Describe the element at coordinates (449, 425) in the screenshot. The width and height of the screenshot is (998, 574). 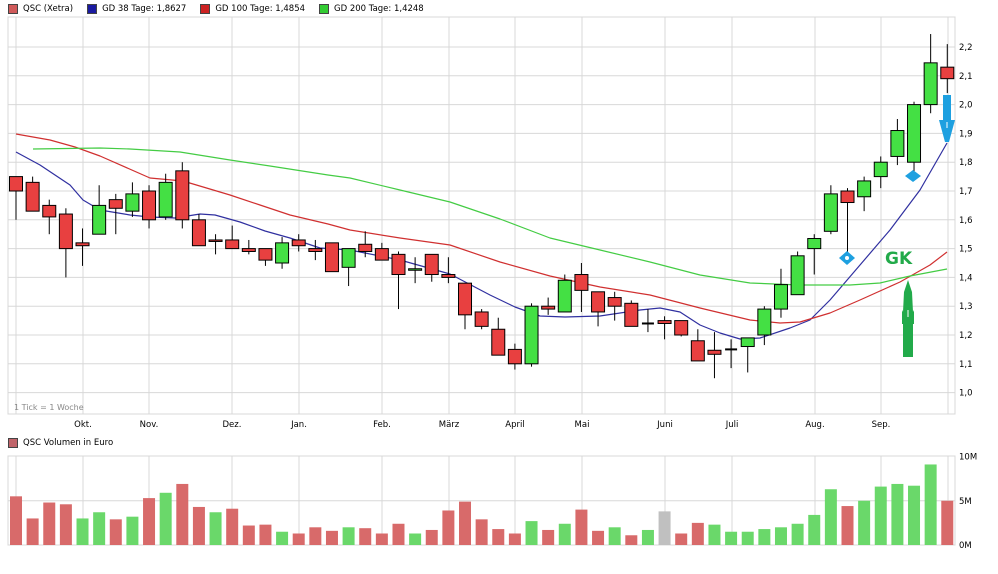
I see `x-tick-label: März` at that location.